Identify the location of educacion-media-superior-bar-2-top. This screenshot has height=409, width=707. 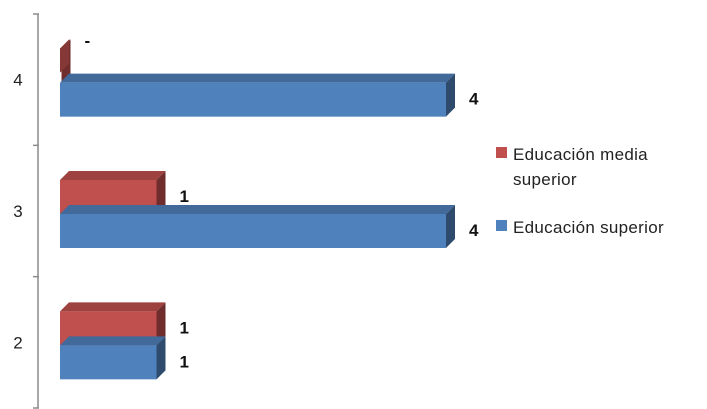
(113, 307).